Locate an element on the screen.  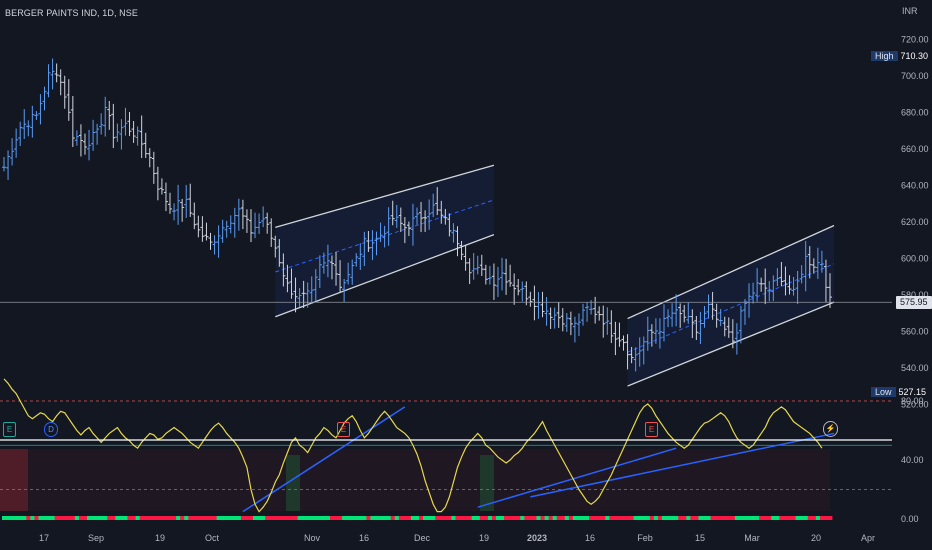
channel-lower-line is located at coordinates (731, 344).